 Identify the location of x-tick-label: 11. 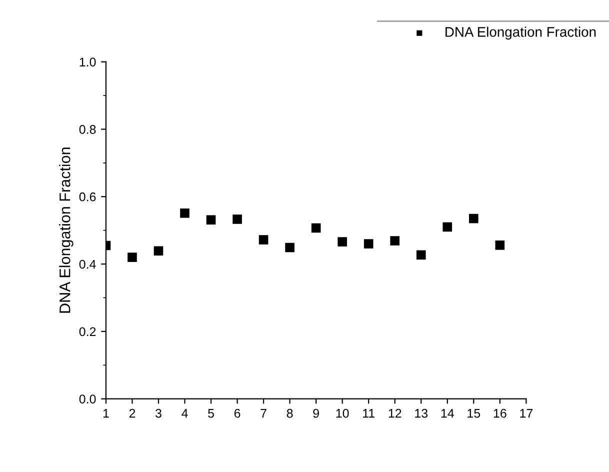
(368, 413).